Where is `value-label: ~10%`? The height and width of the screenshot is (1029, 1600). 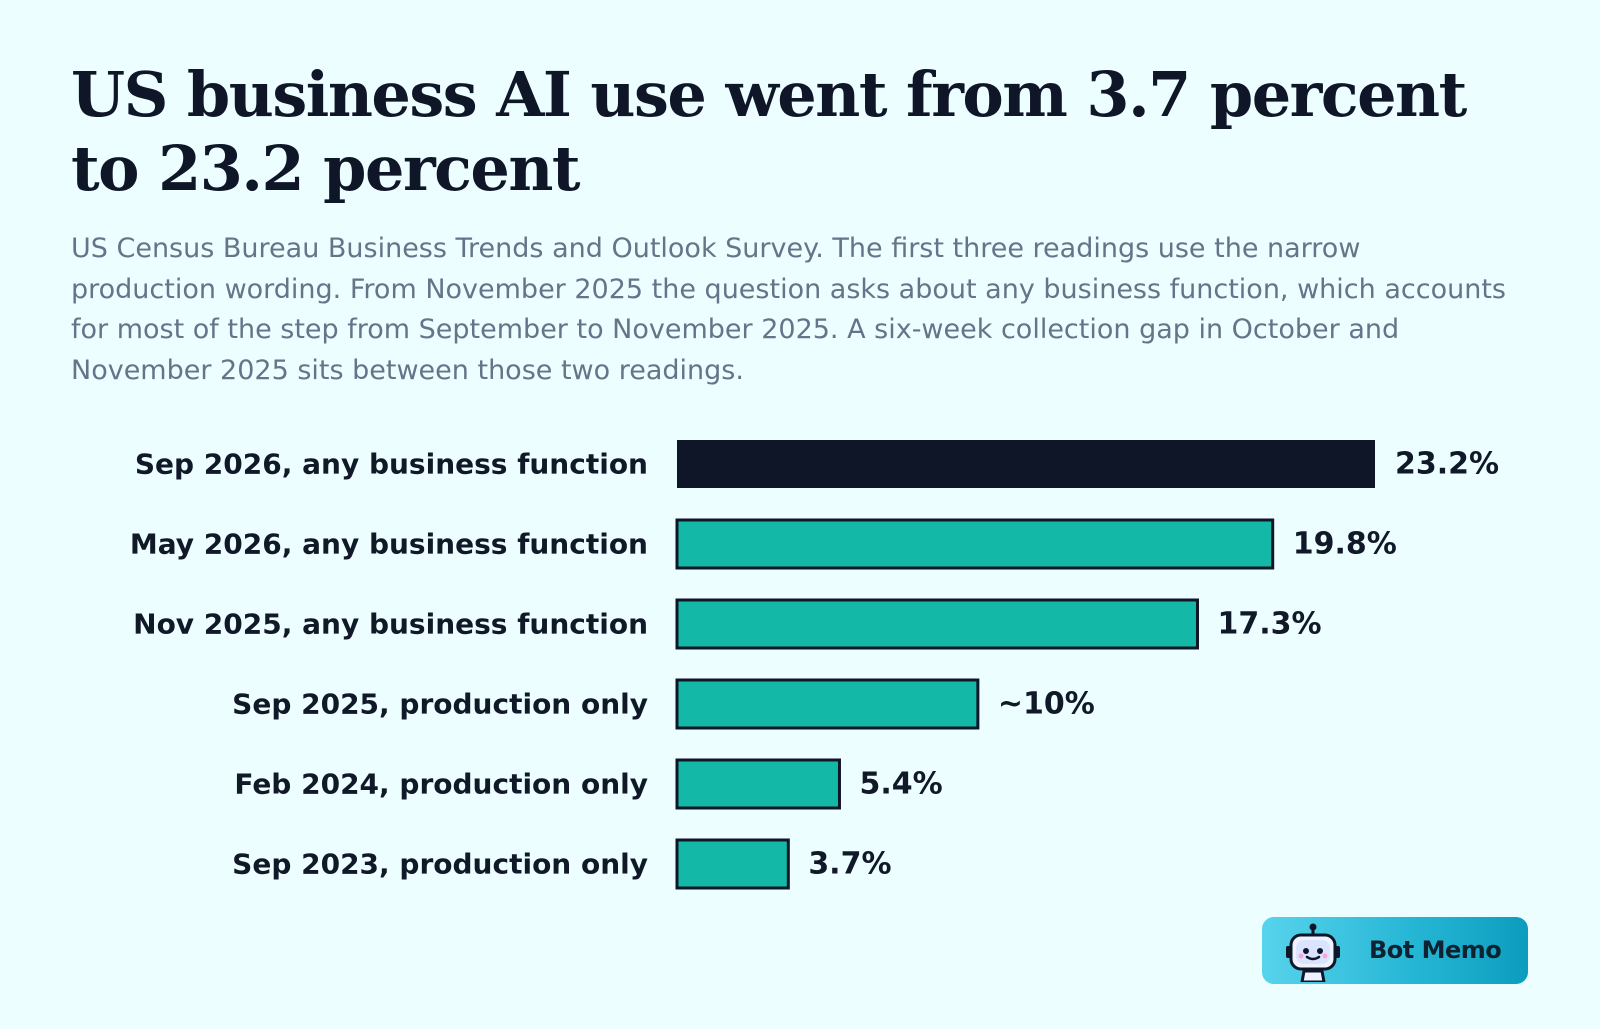 value-label: ~10% is located at coordinates (1046, 704).